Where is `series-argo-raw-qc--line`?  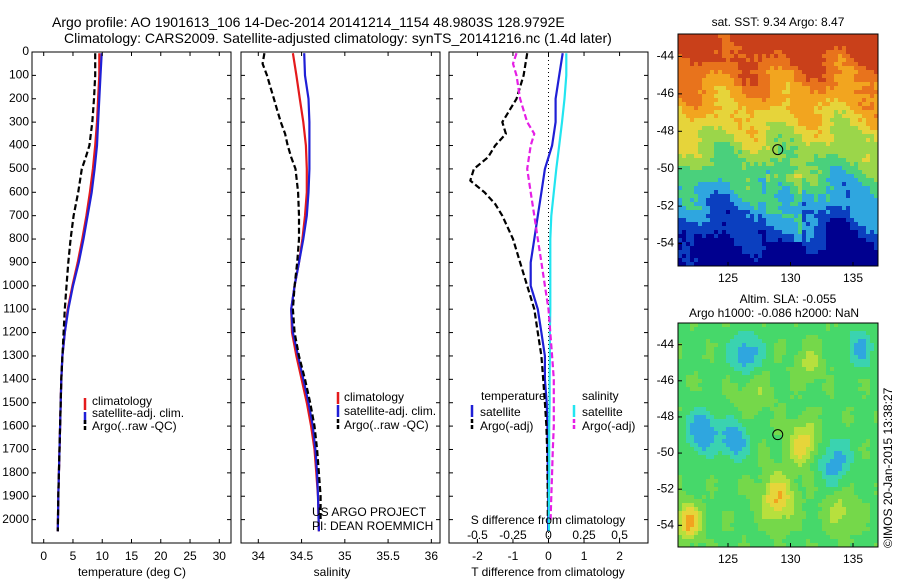 series-argo-raw-qc--line is located at coordinates (291, 286).